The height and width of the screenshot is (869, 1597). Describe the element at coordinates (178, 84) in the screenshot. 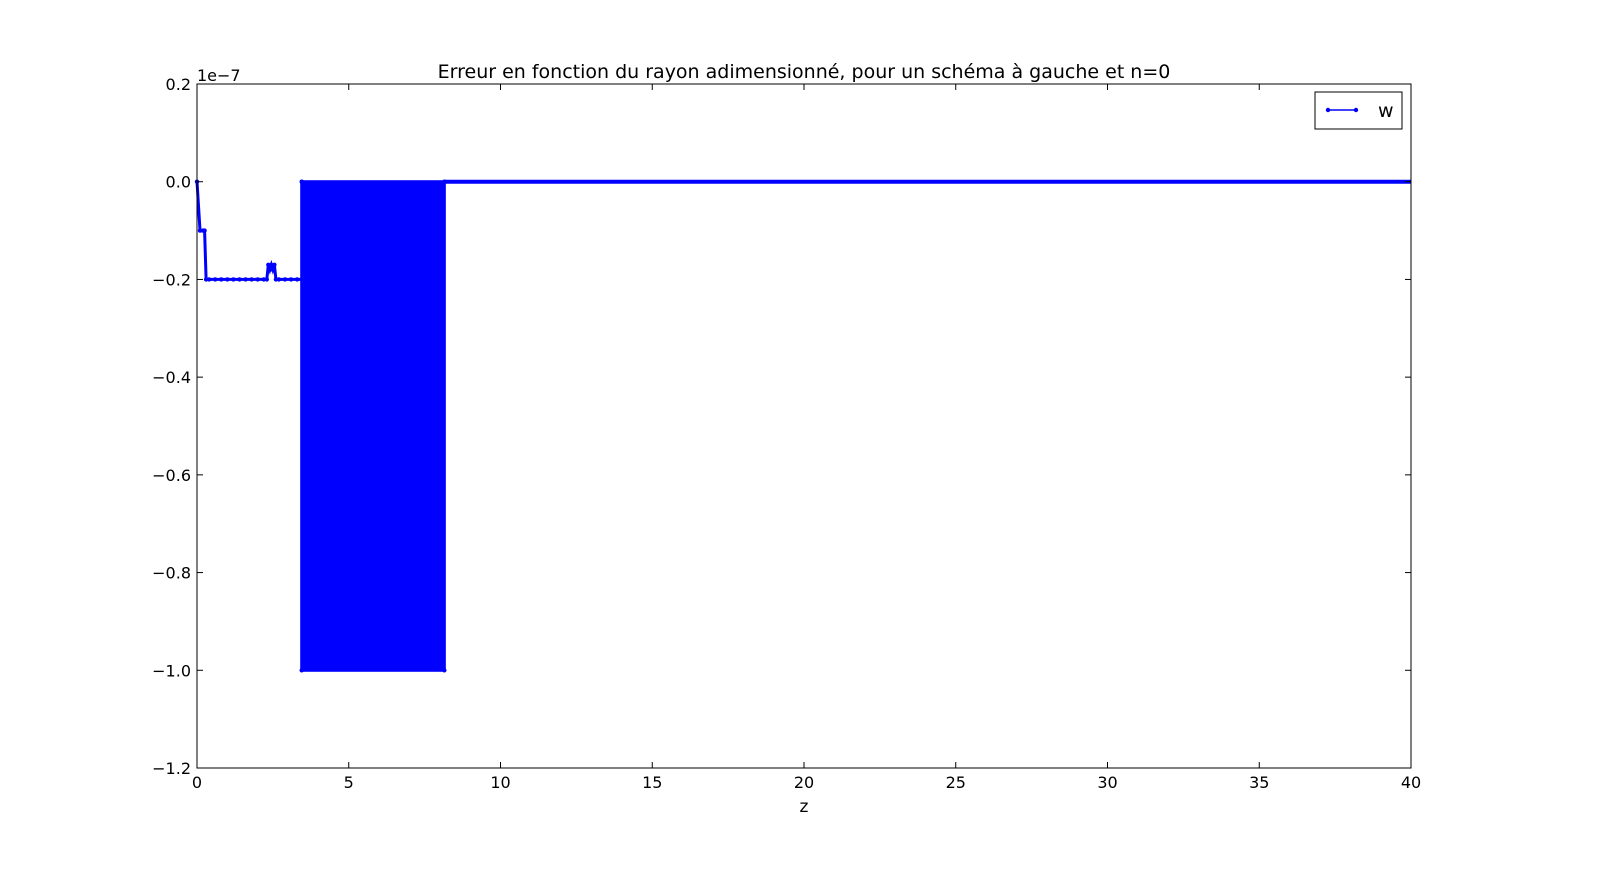

I see `y-tick-label: 0.2` at that location.